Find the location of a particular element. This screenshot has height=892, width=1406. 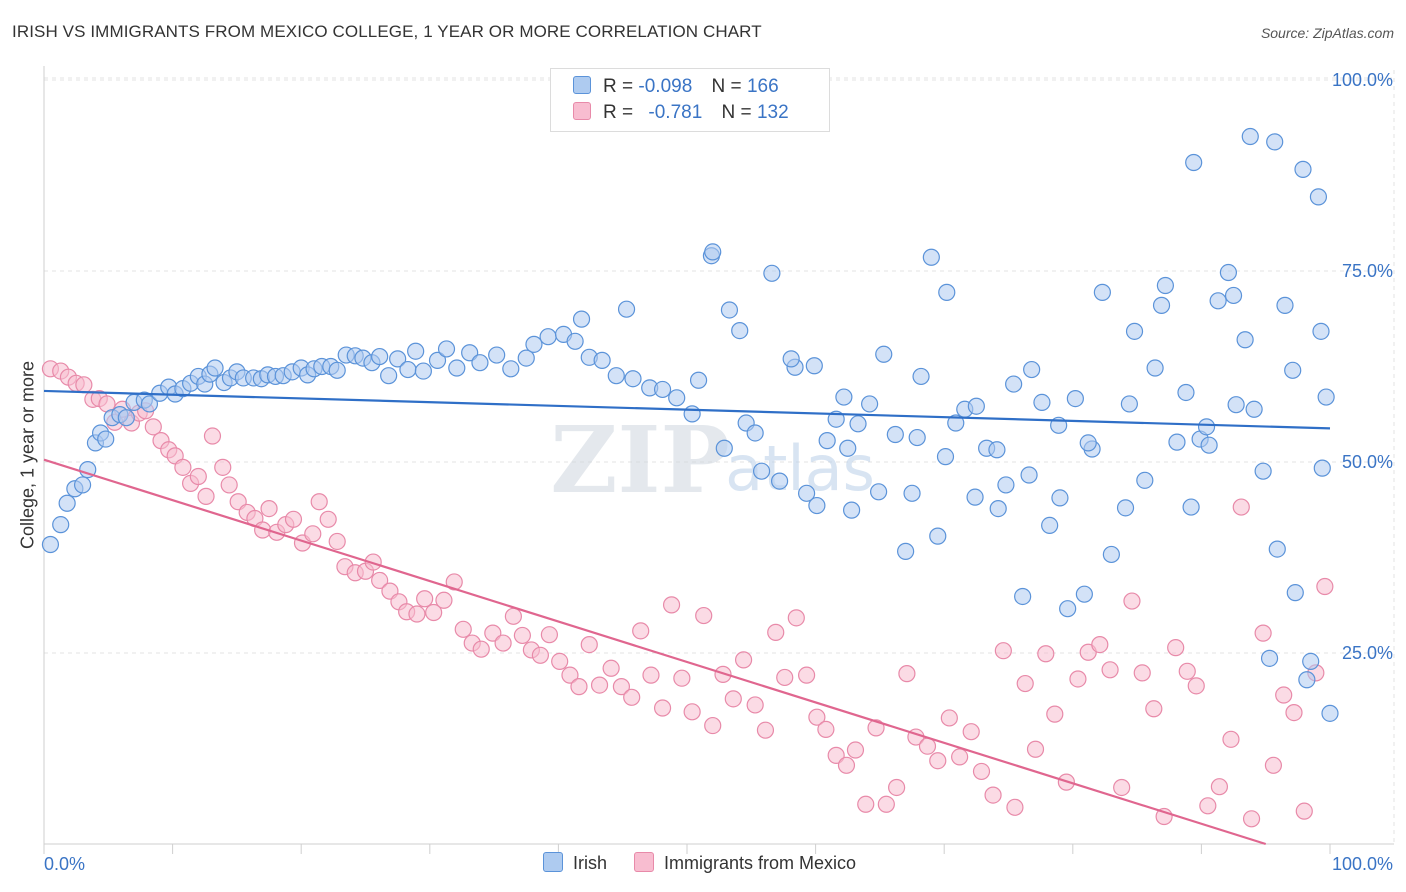

legend-label-mexico: Immigrants from Mexico is located at coordinates (760, 863).